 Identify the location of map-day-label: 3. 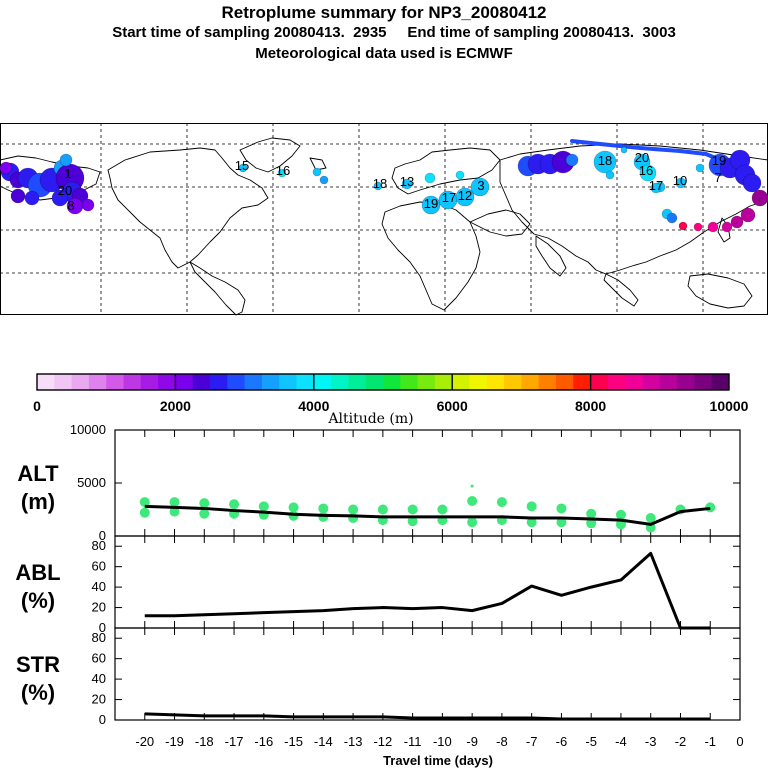
(480, 185).